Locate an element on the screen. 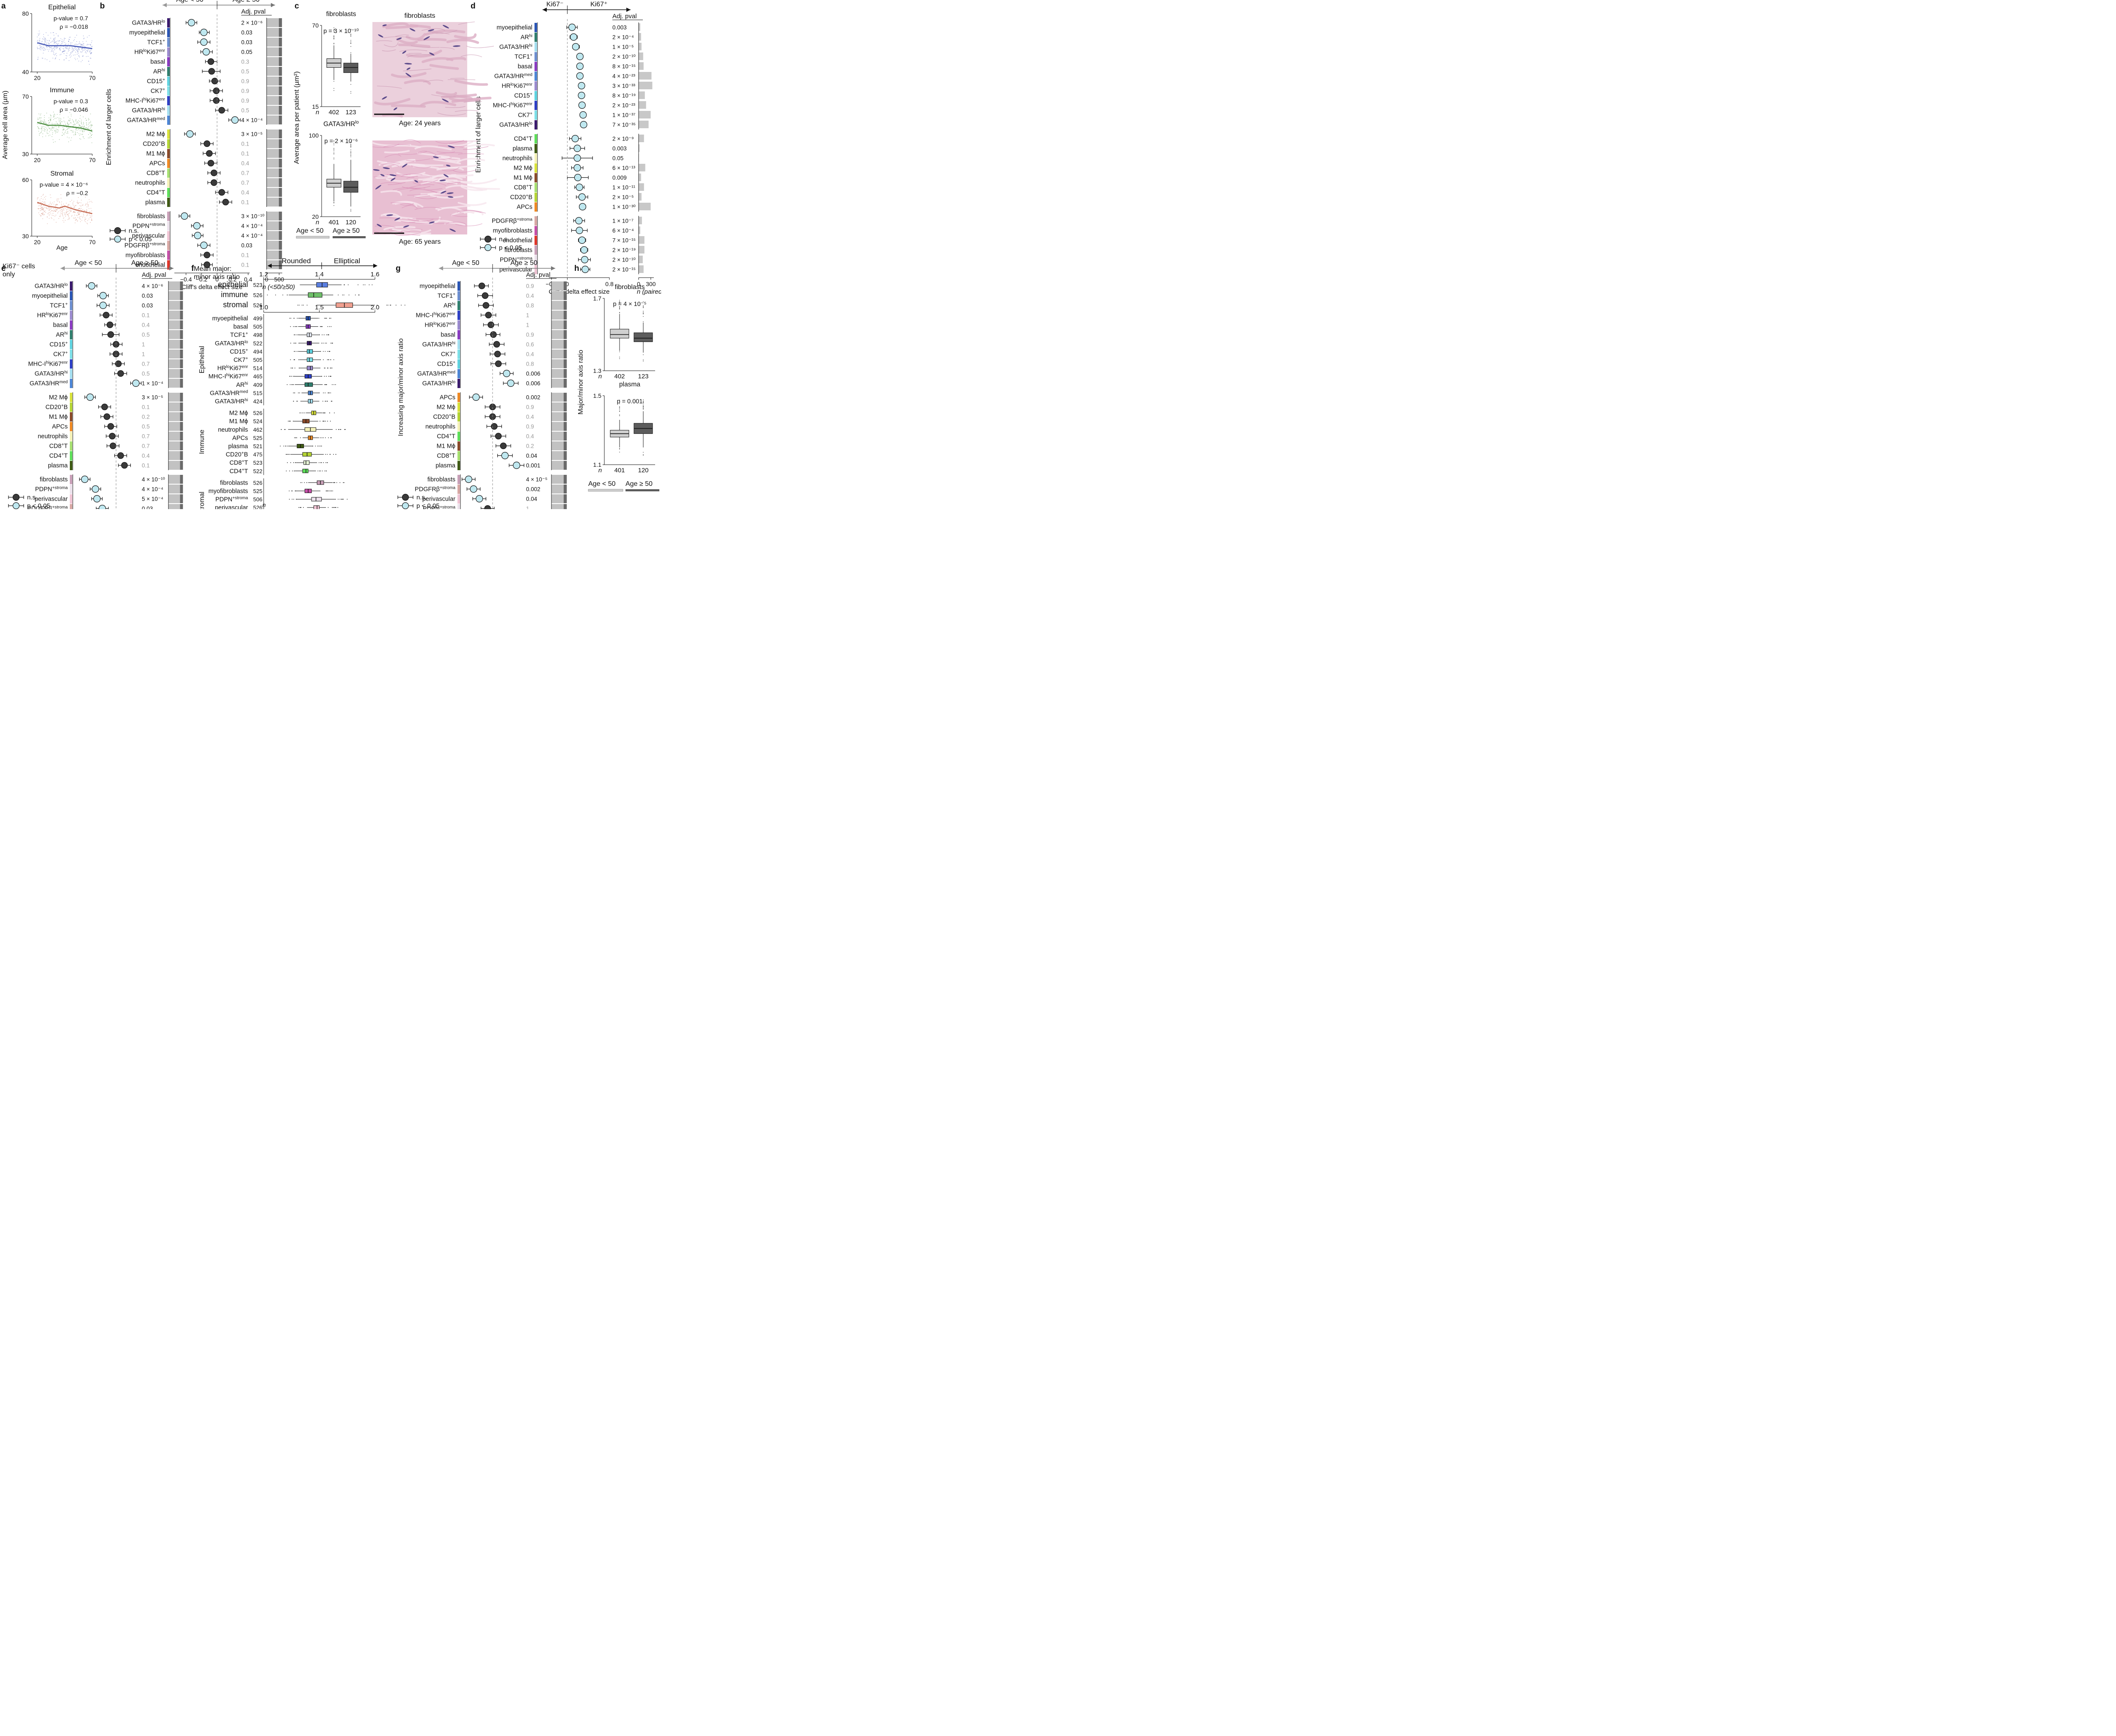 The width and height of the screenshot is (2116, 1736). effect-point-ns is located at coordinates (118, 363).